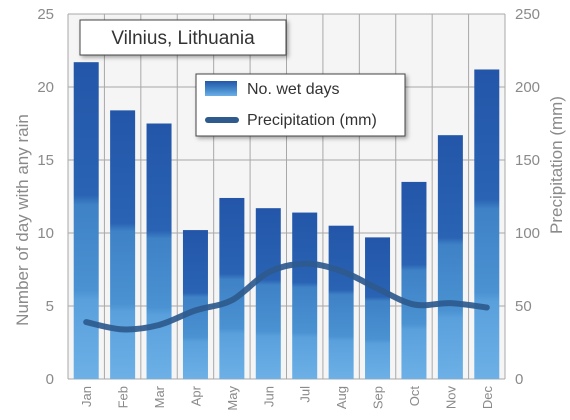 This screenshot has height=420, width=570. Describe the element at coordinates (300, 105) in the screenshot. I see `legend: No. wet days Precipitation (mm)` at that location.